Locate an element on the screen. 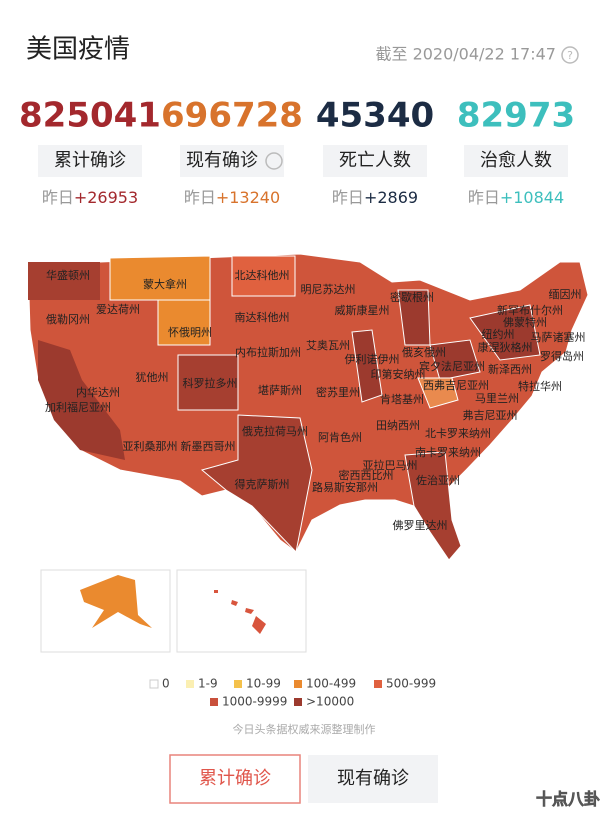  stat-delta: 昨日+26953 is located at coordinates (90, 197).